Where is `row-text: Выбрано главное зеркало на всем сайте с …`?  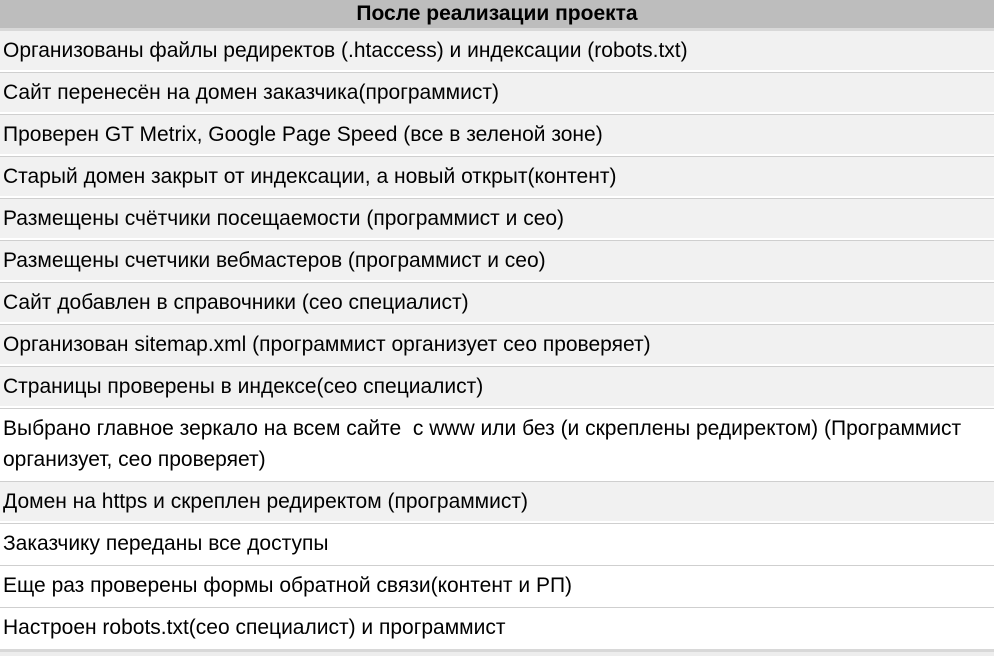
row-text: Выбрано главное зеркало на всем сайте с … is located at coordinates (485, 444).